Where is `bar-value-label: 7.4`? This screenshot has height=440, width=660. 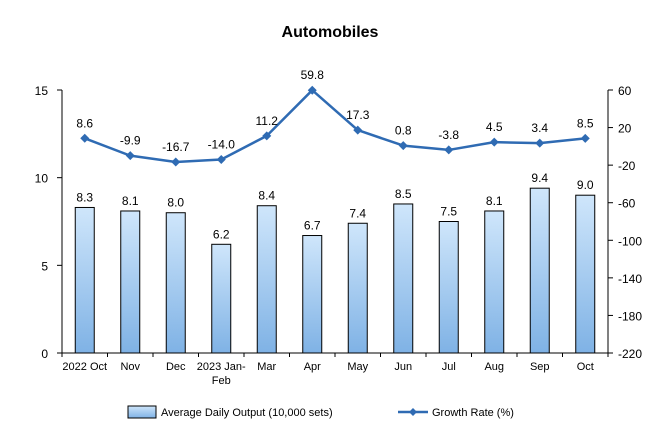 bar-value-label: 7.4 is located at coordinates (357, 213).